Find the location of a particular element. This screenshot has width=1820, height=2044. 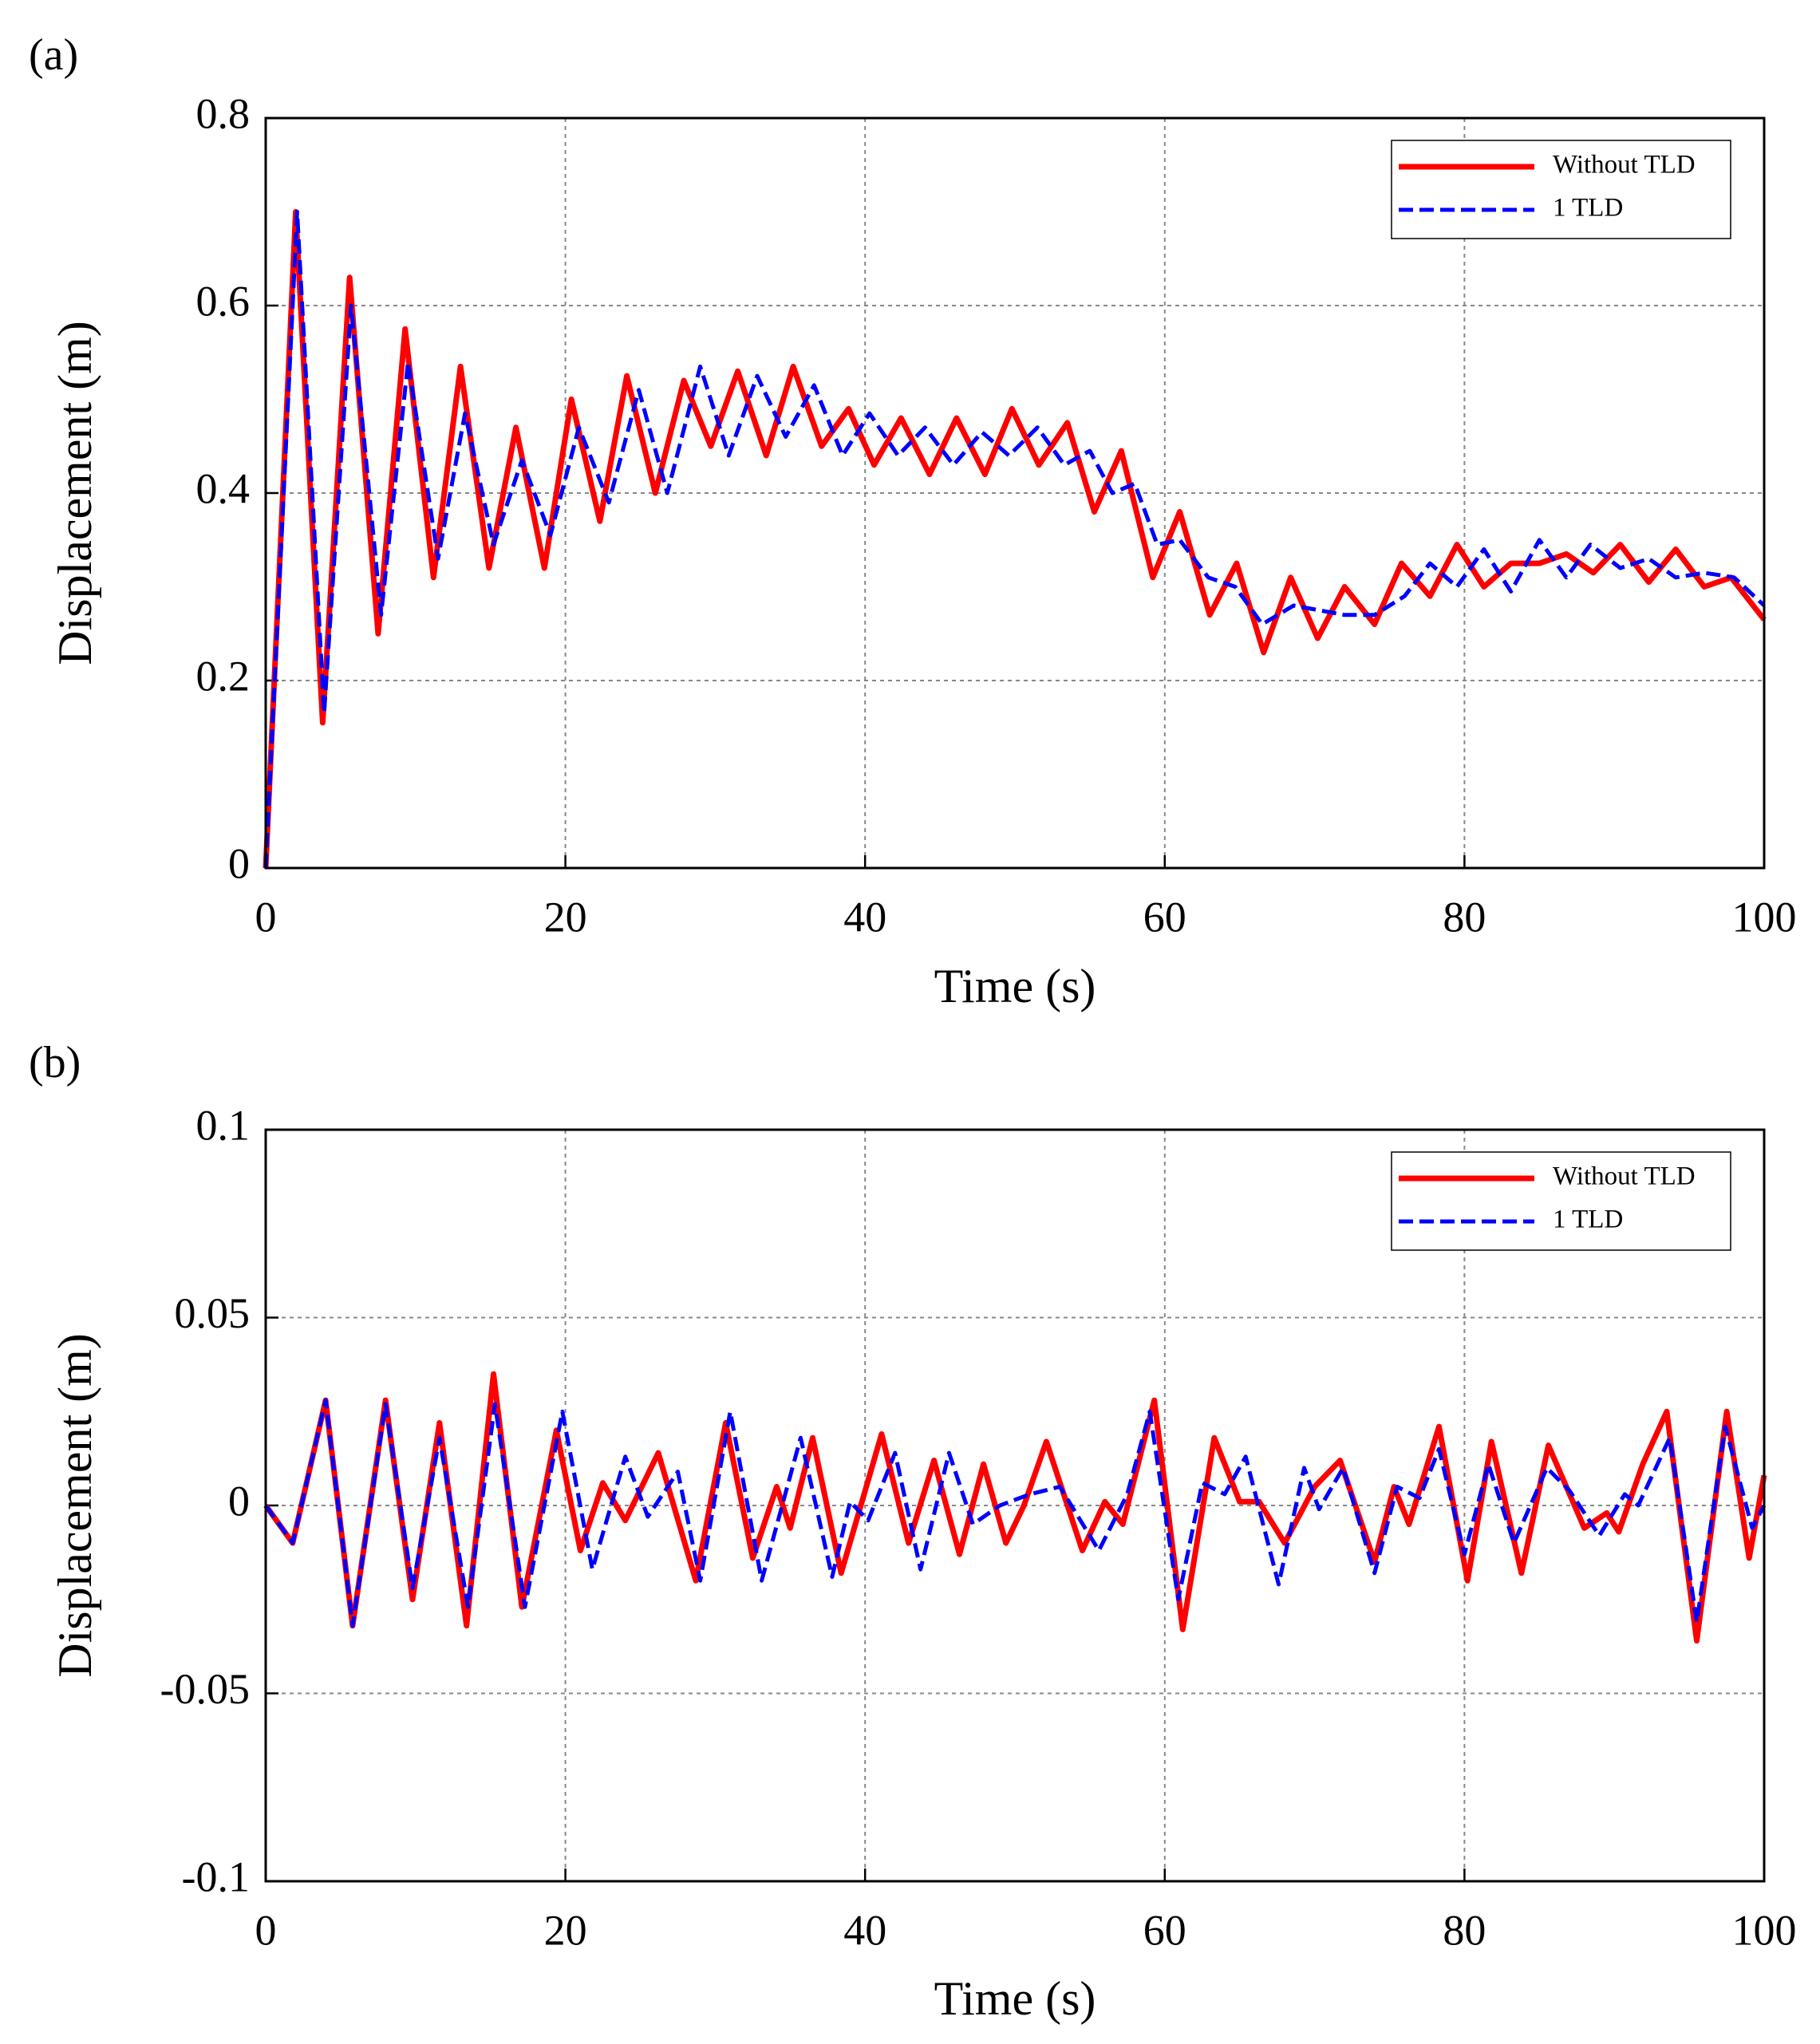

y-tick-label: 0.05 is located at coordinates (213, 1313).